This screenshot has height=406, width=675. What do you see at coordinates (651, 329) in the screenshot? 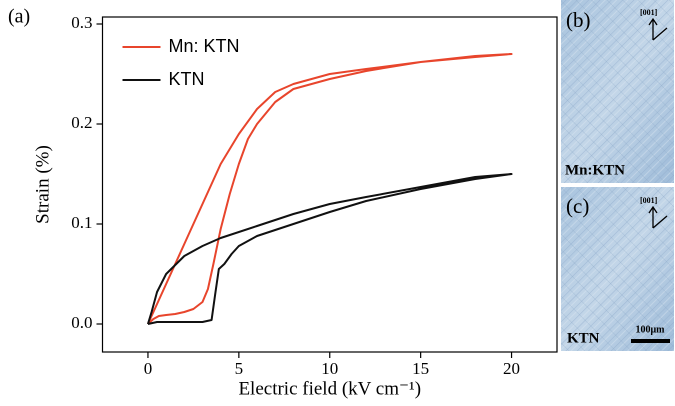
I see `scale-bar-label: 100μm` at bounding box center [651, 329].